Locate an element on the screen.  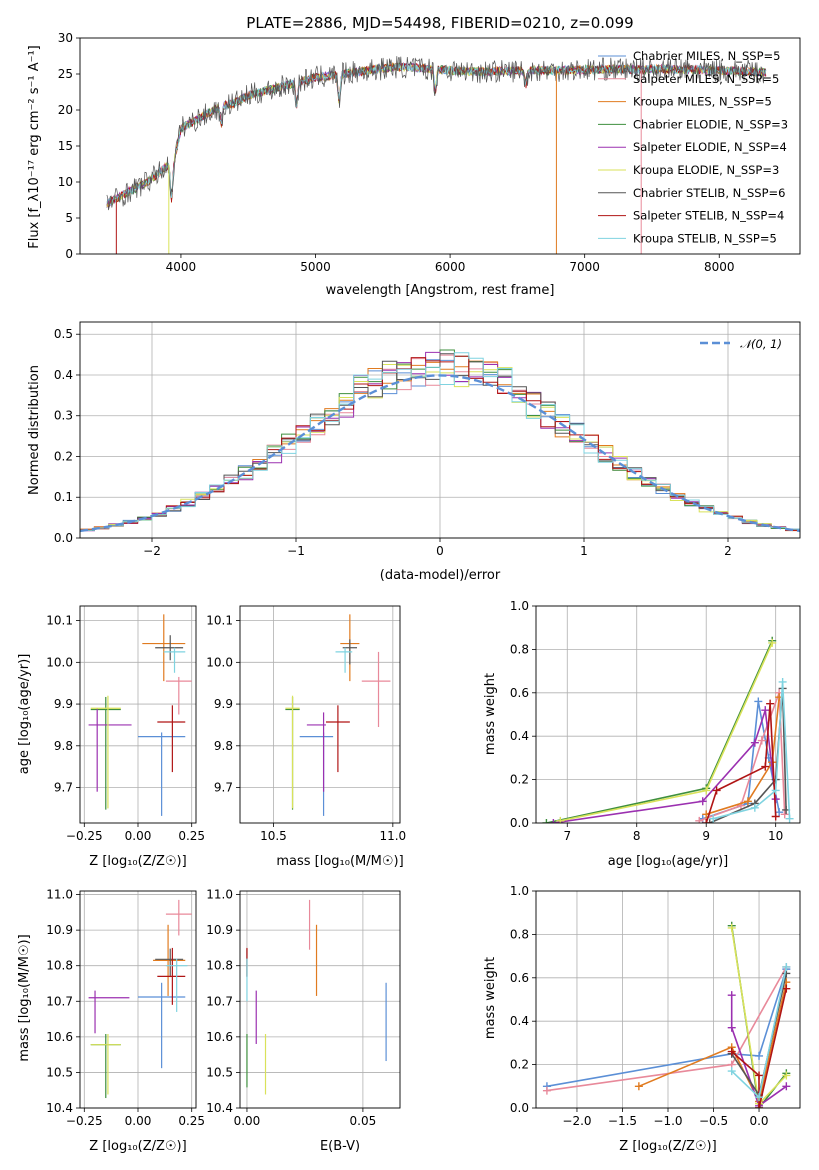
legend-label-salpeter_elodie: Salpeter ELODIE, N_SSP=4 is located at coordinates (710, 147).